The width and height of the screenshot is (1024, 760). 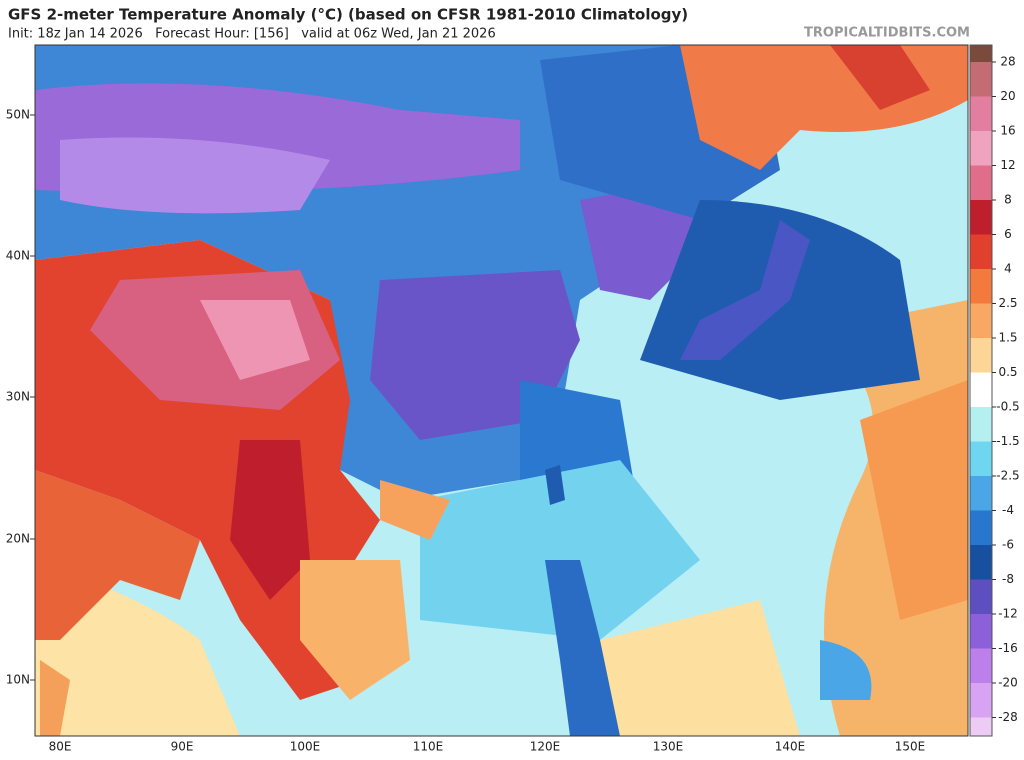 What do you see at coordinates (887, 33) in the screenshot?
I see `watermark: TROPICALTIDBITS.COM` at bounding box center [887, 33].